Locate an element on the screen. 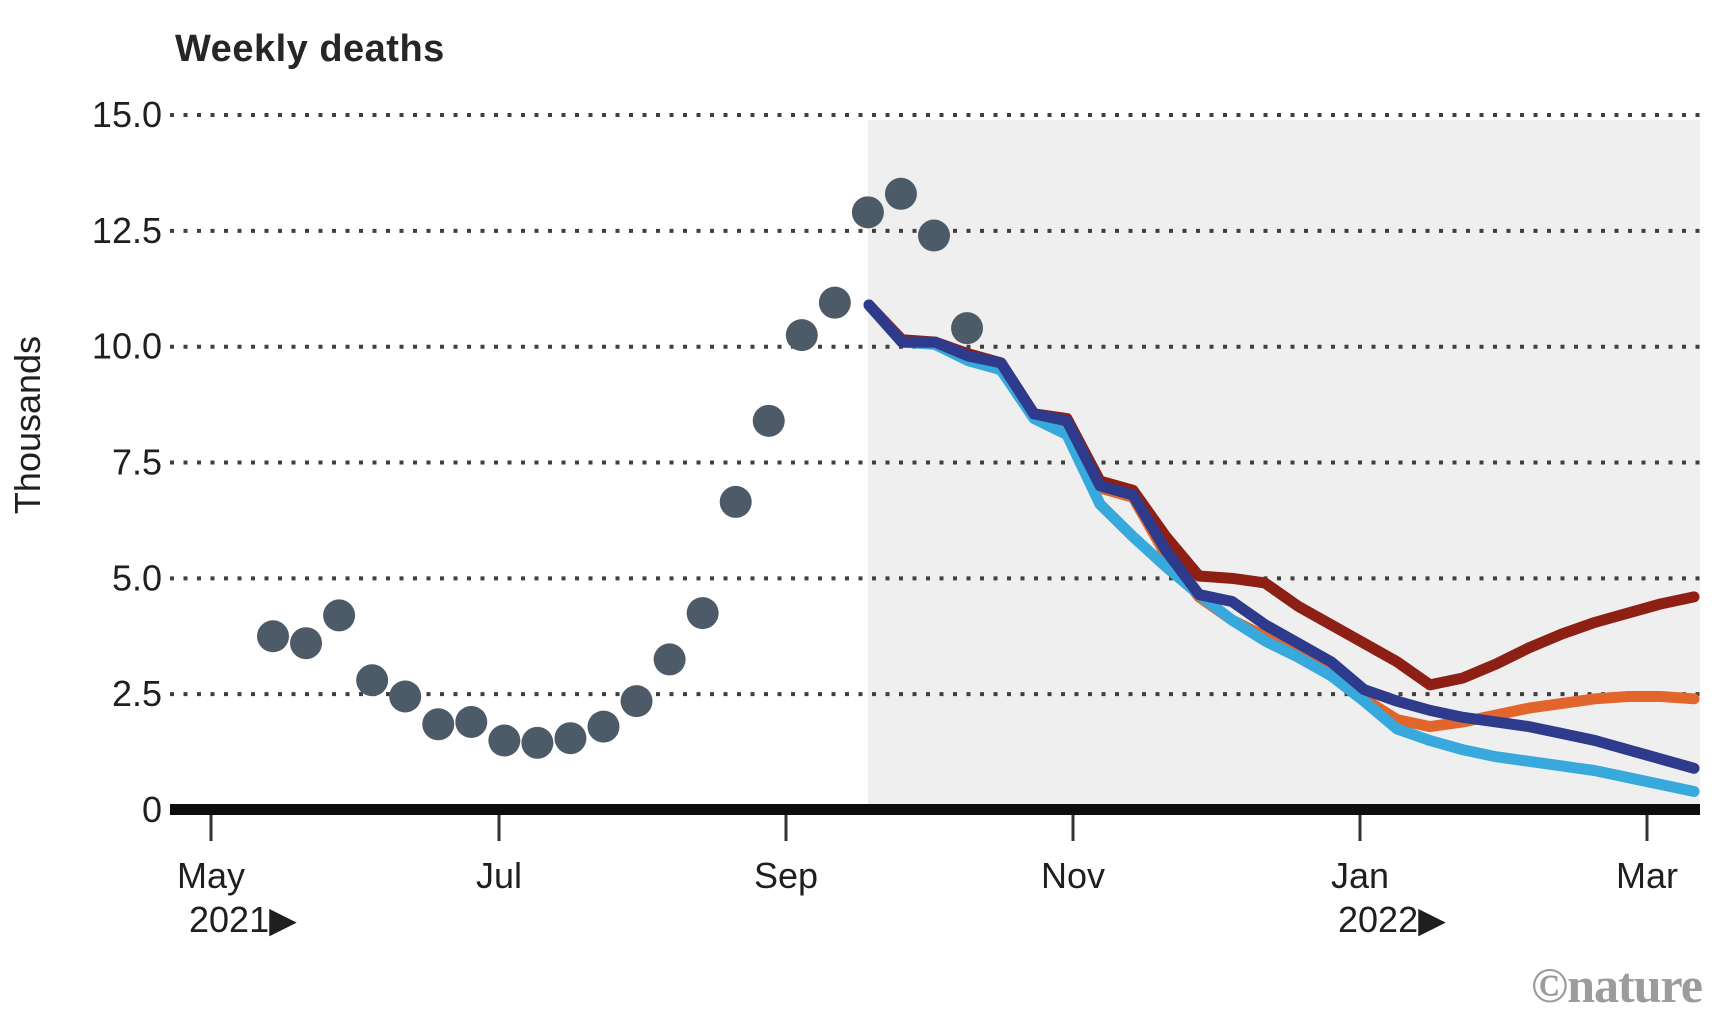  x-tick-year-label: 2022▶ is located at coordinates (1392, 919).